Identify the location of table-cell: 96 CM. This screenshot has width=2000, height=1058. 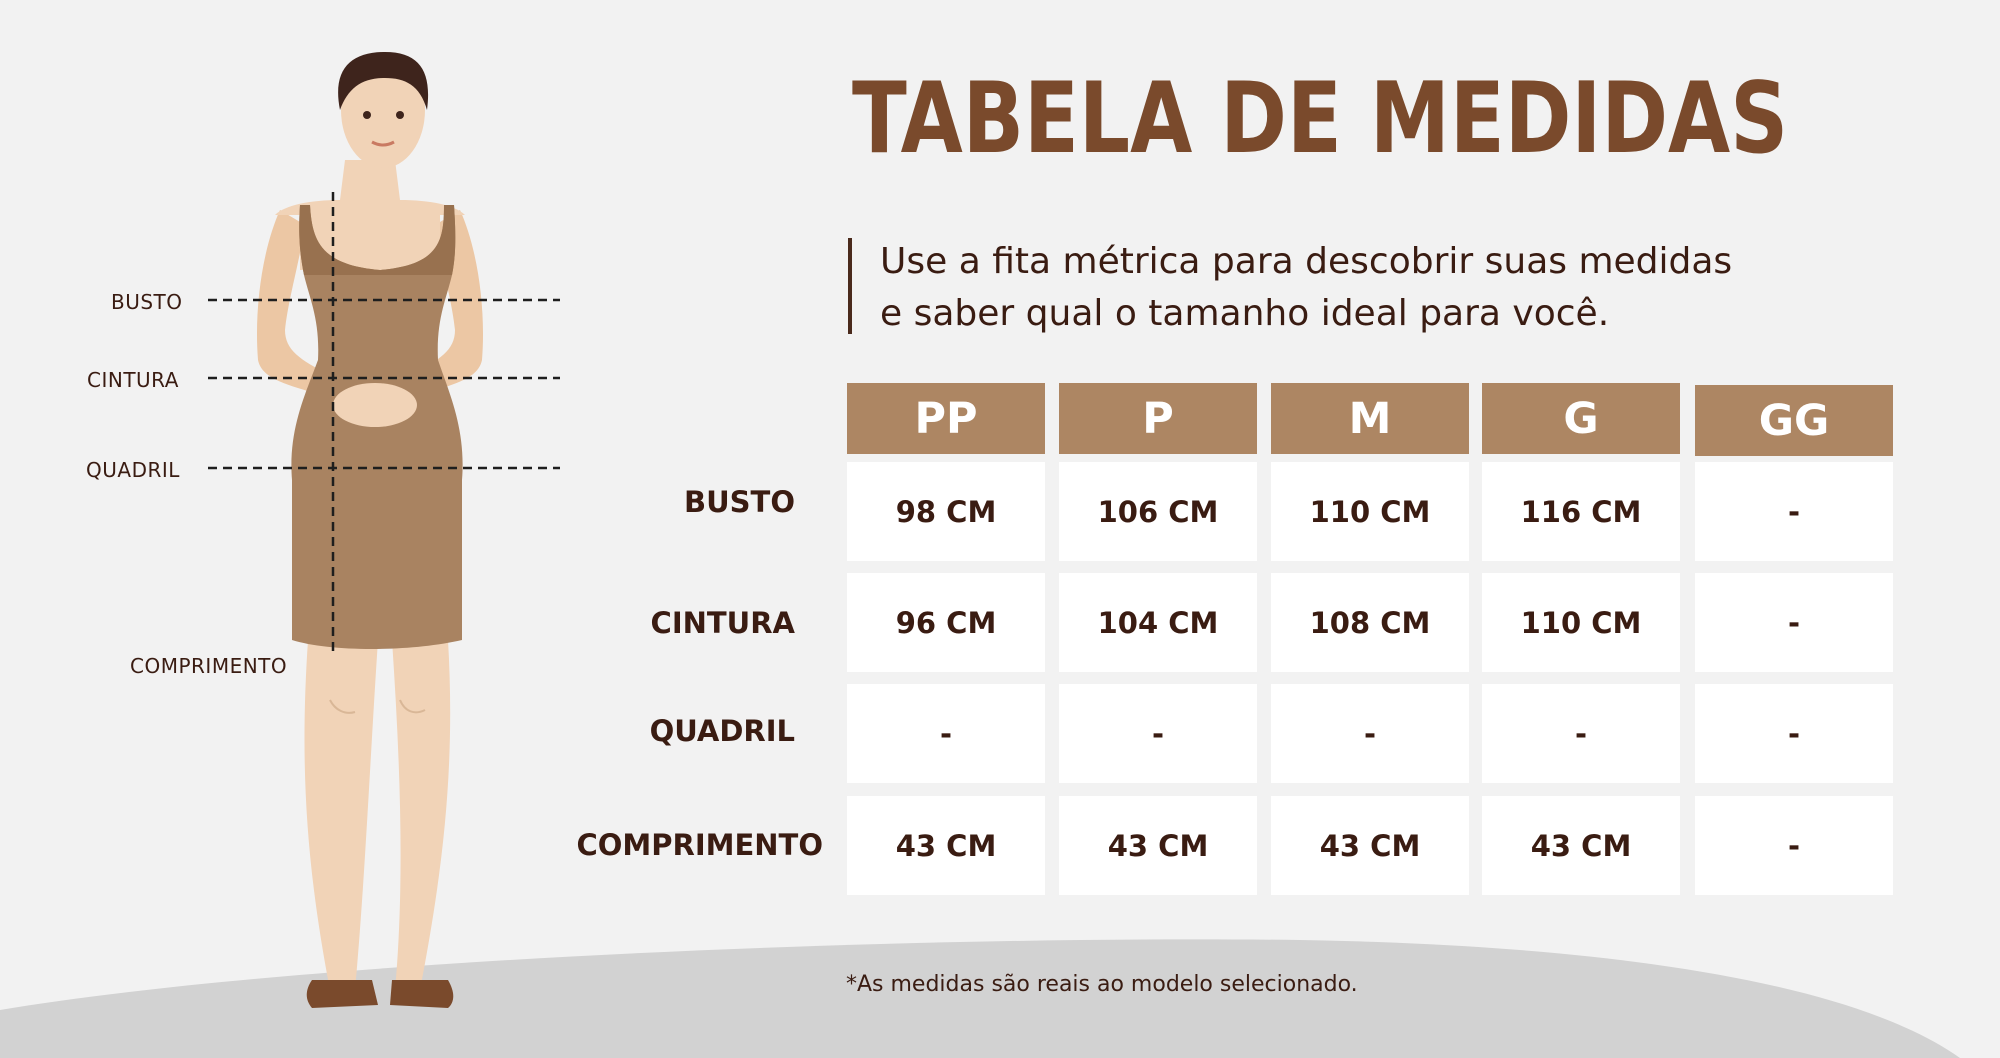
(946, 622).